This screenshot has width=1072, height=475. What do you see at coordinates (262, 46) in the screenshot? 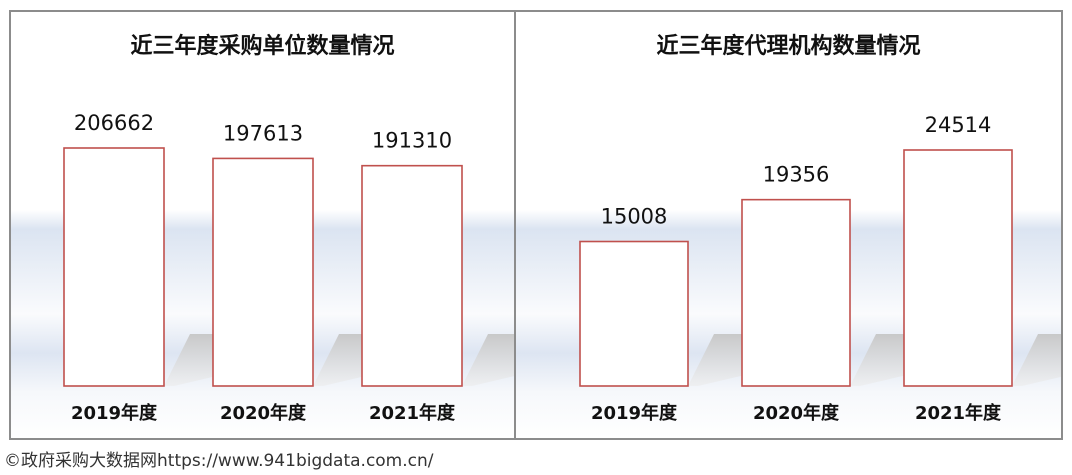
I see `purchasing-units-chart-title: 近三年度采购单位数量情况` at bounding box center [262, 46].